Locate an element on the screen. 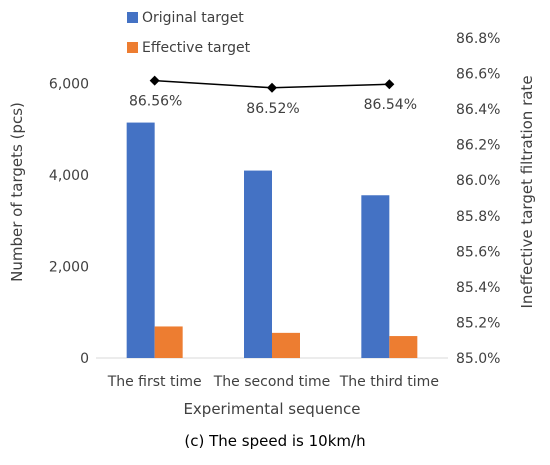 This screenshot has width=550, height=465. y2-tick-label: 86.6% is located at coordinates (478, 75).